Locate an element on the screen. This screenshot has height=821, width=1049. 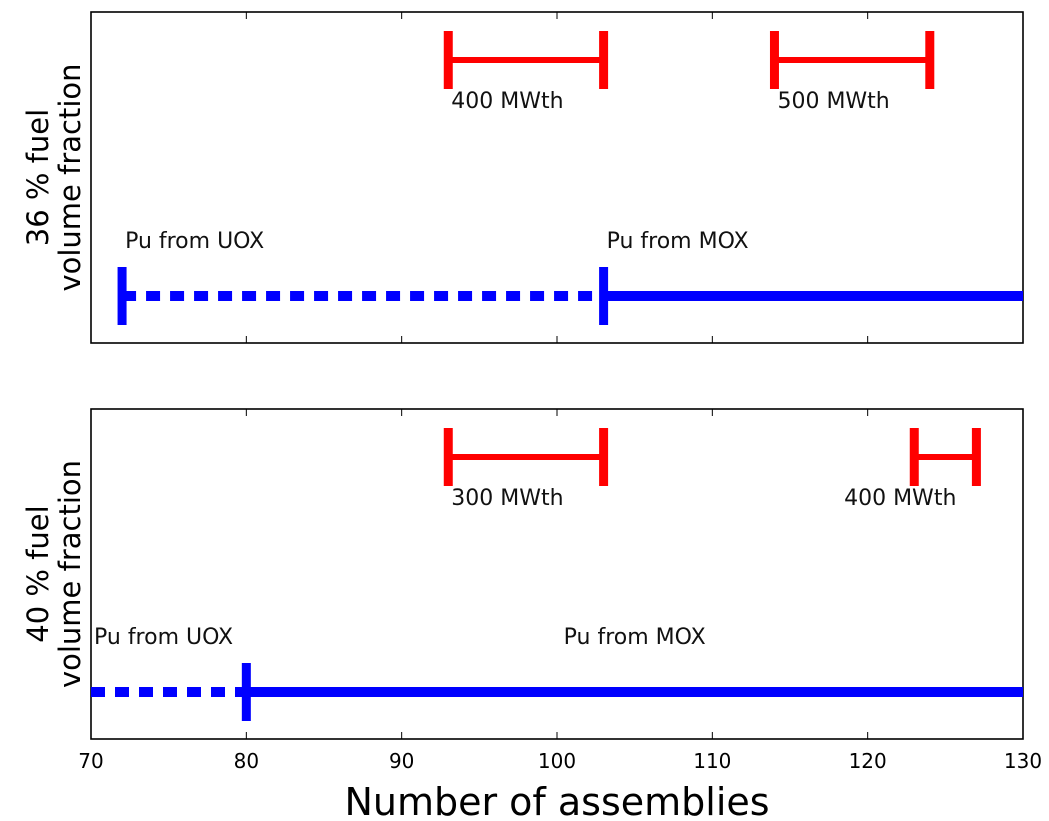
x-axis-label: Number of assemblies is located at coordinates (556, 800).